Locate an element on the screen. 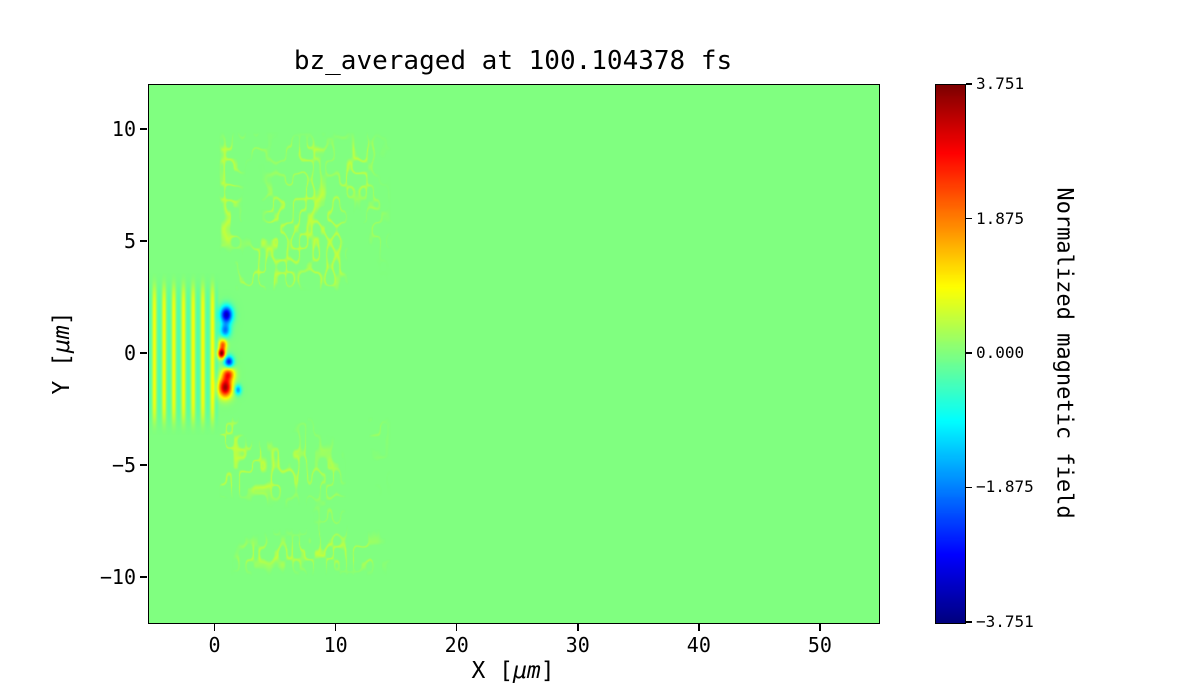  colorbar-tick-label: 0.000 is located at coordinates (1000, 352).